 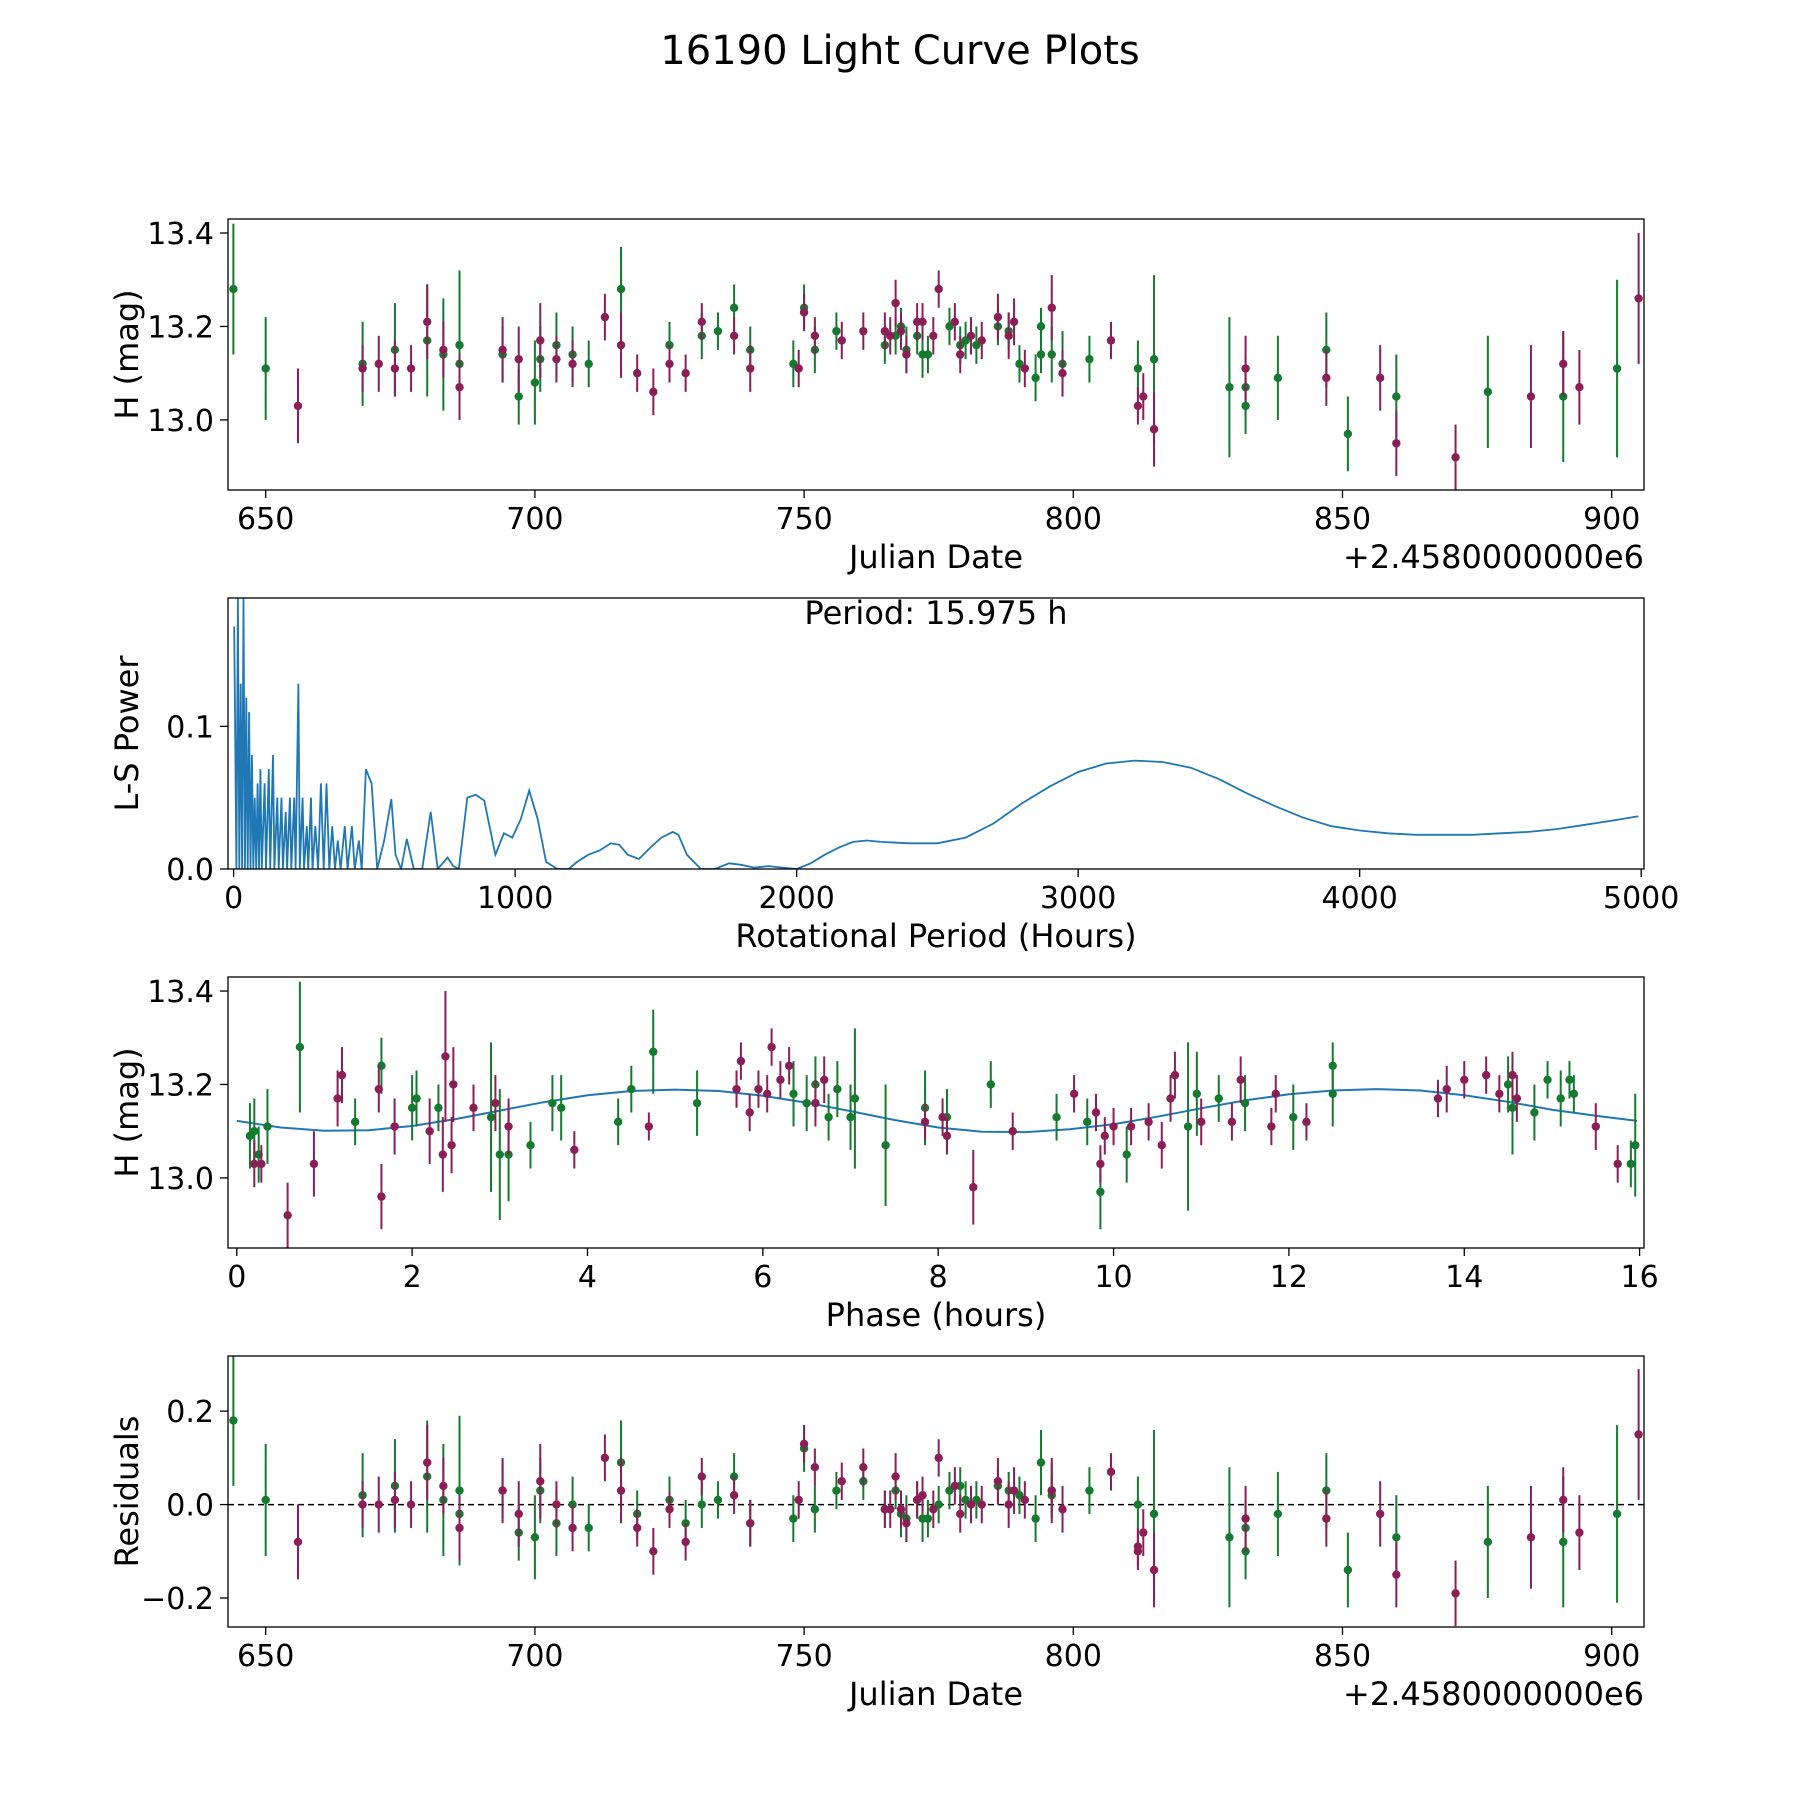 I want to click on x-tick-label: 850, so click(x=1342, y=519).